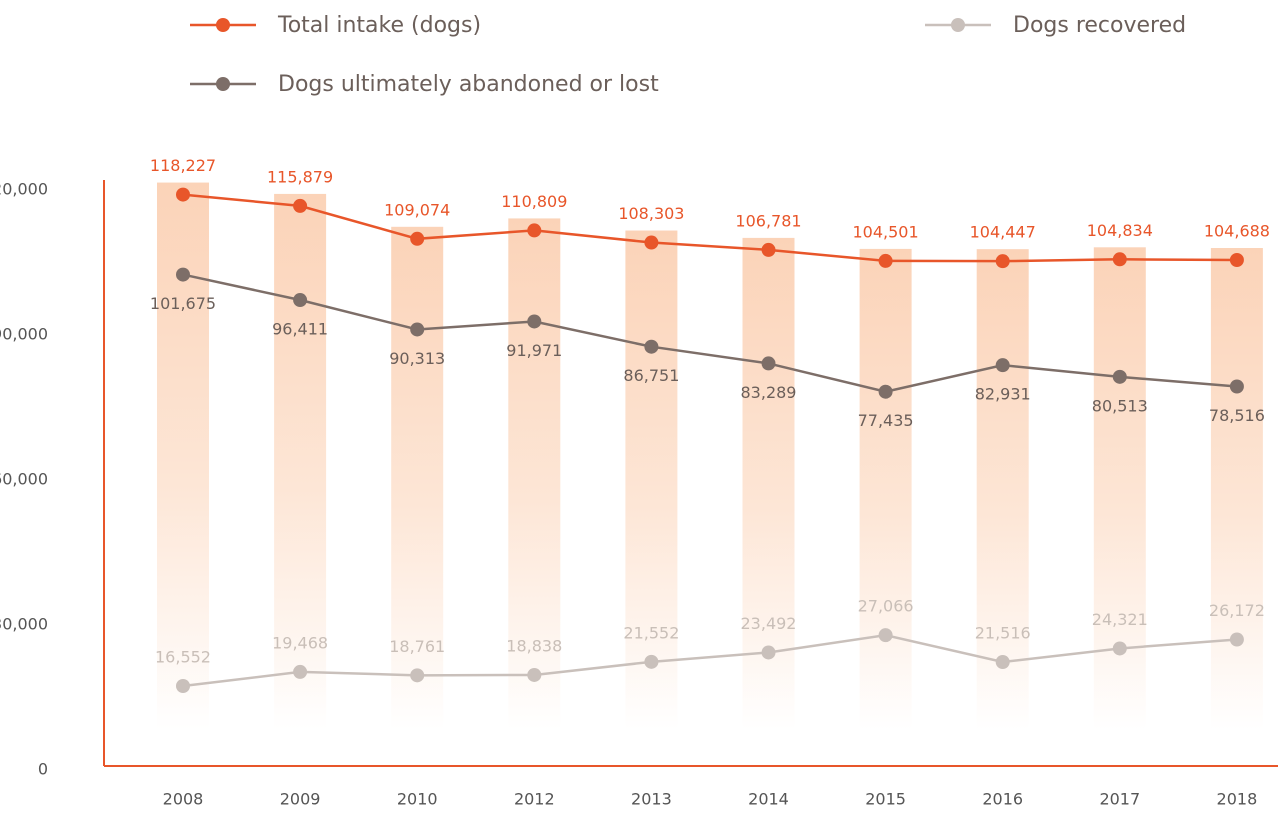  Describe the element at coordinates (534, 350) in the screenshot. I see `data-label: 91,971` at that location.